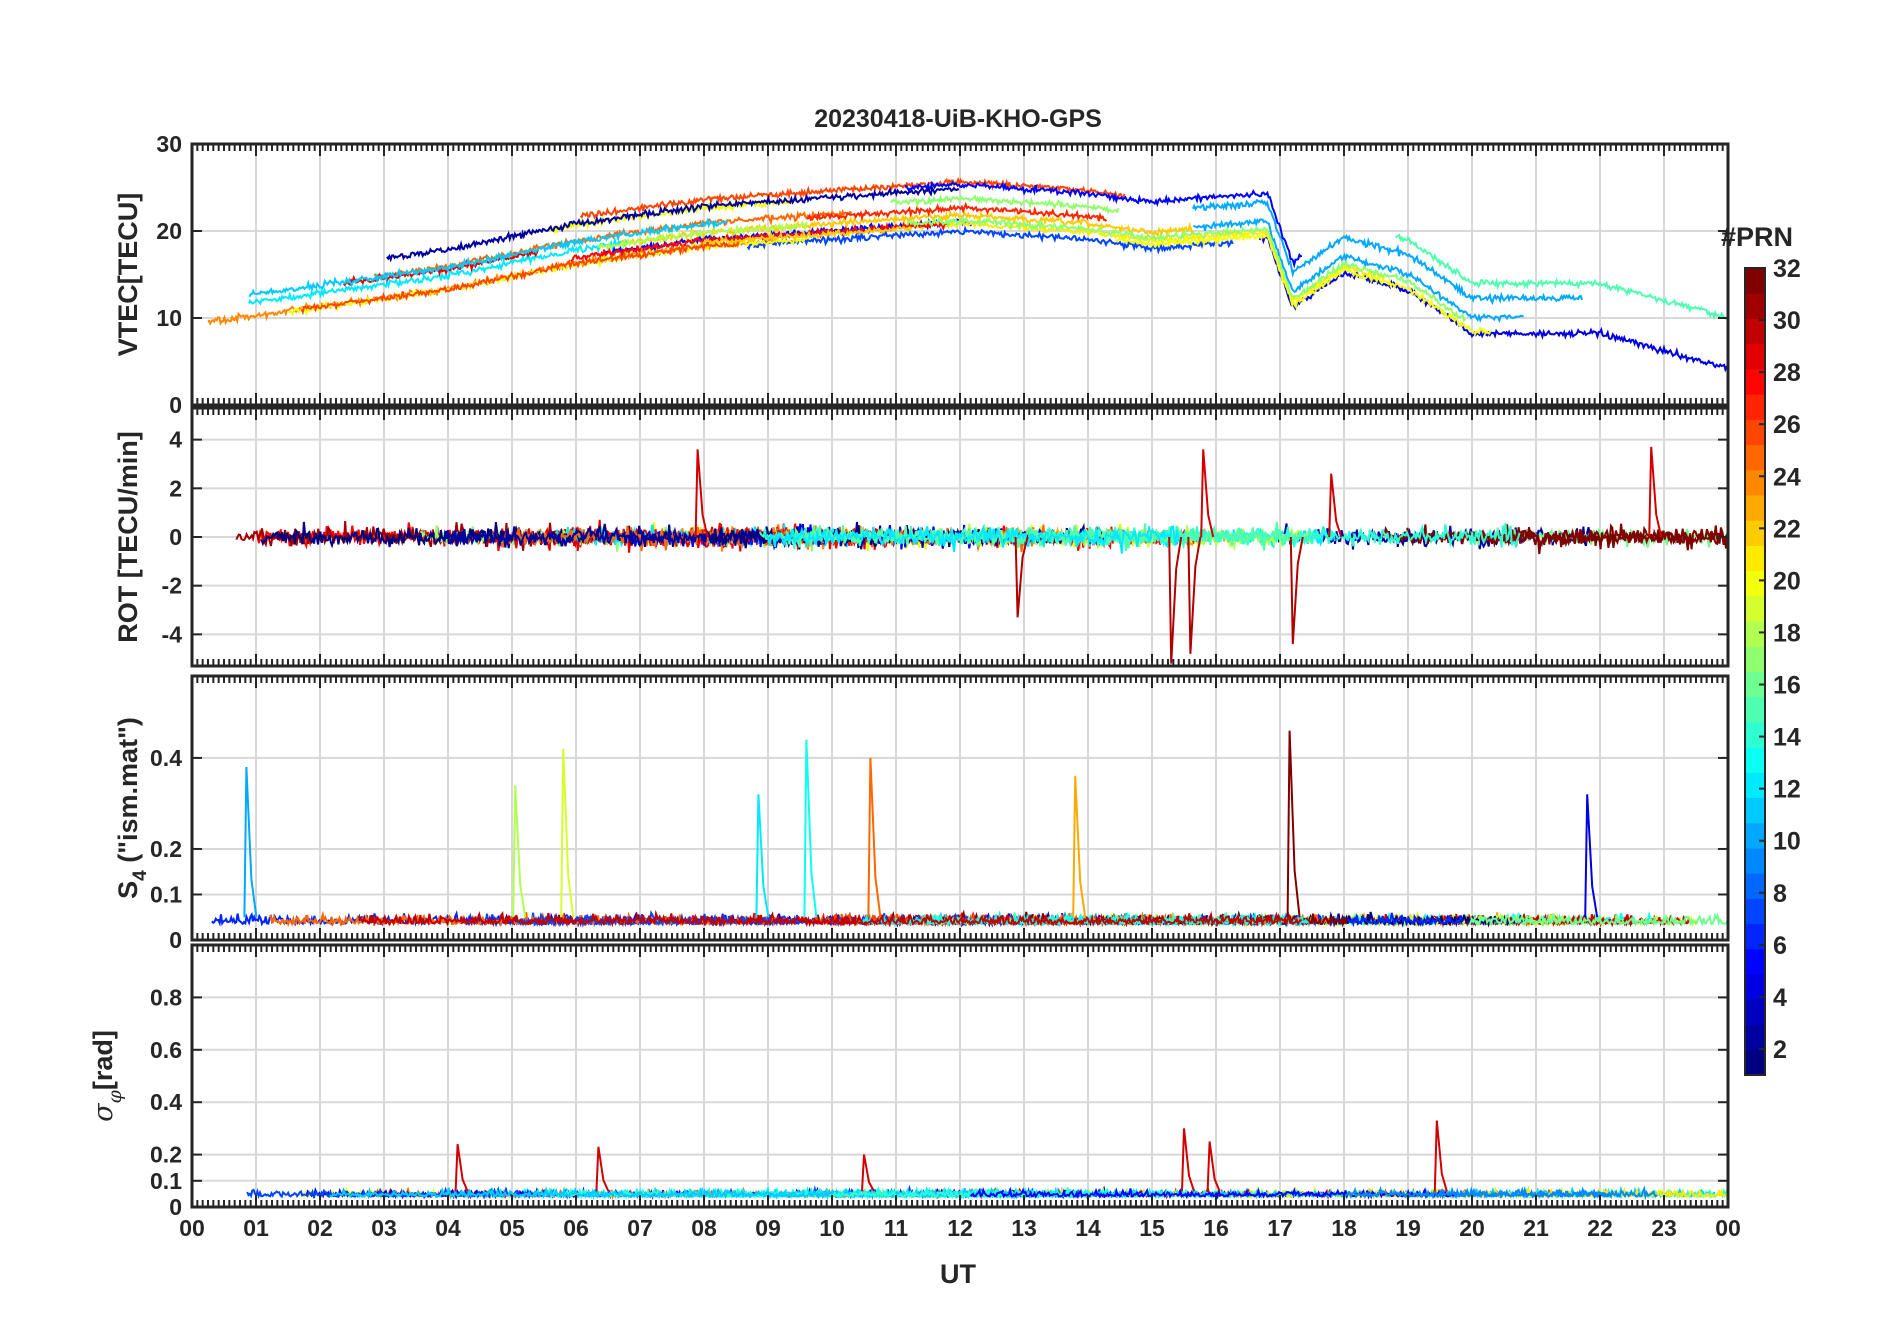 The width and height of the screenshot is (1902, 1330). What do you see at coordinates (1780, 946) in the screenshot?
I see `colorbar-tick-label: 6` at bounding box center [1780, 946].